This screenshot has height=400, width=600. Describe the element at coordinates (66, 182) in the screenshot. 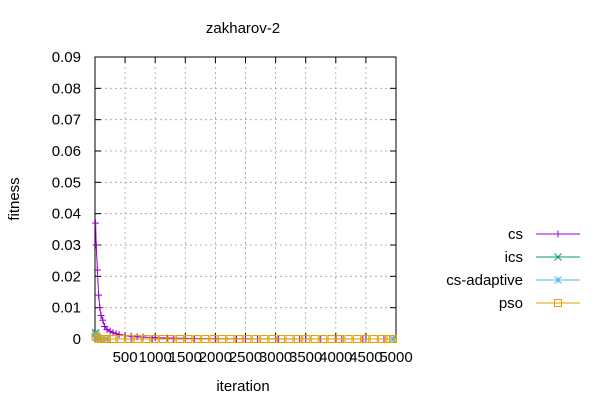

I see `y-tick-label: 0.05` at that location.